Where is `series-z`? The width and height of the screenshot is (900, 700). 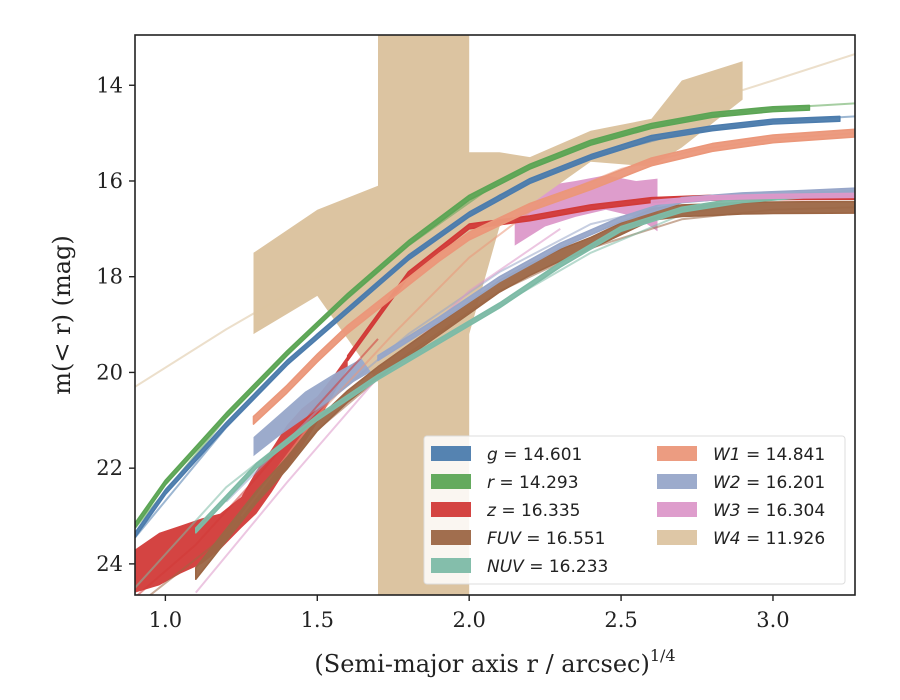
series-z is located at coordinates (600, 277).